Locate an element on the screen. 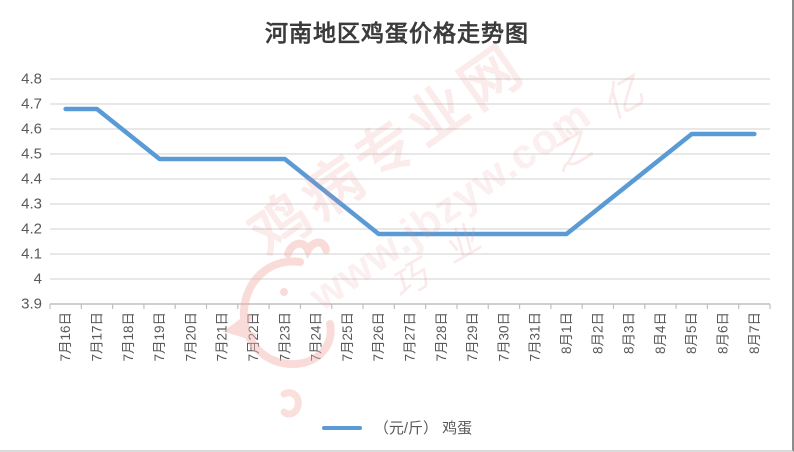 The width and height of the screenshot is (794, 452). x-tick-label: 7月18日 is located at coordinates (128, 337).